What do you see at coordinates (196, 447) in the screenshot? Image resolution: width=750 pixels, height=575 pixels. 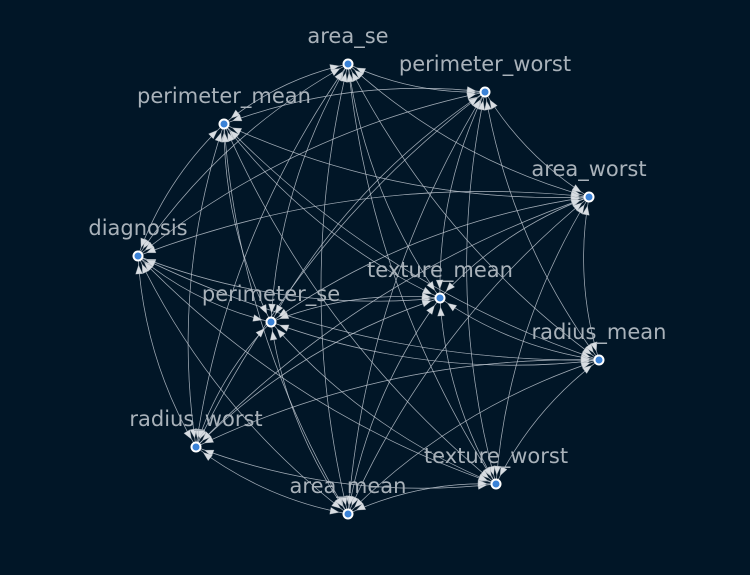 I see `graph-node-radius-worst` at bounding box center [196, 447].